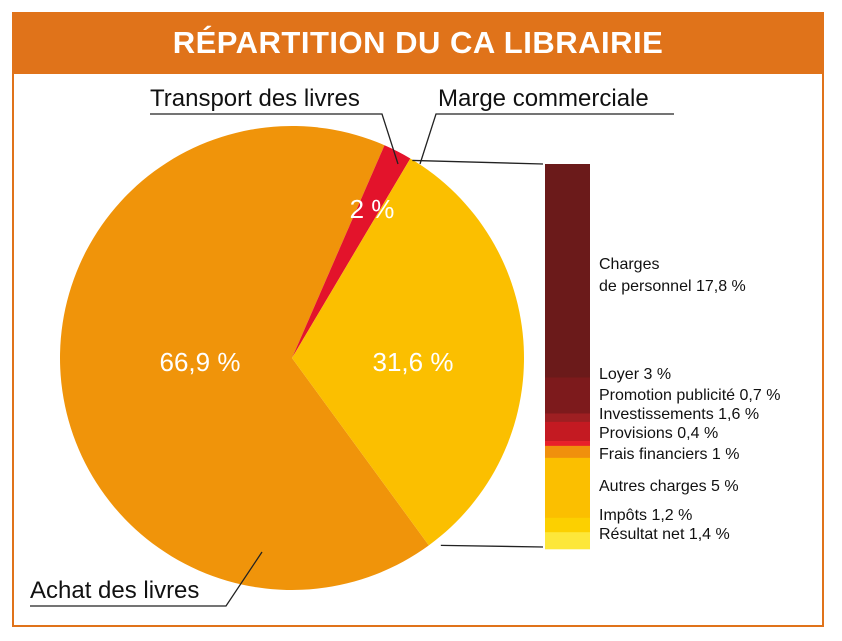 This screenshot has width=842, height=641. I want to click on stack-label-charges: Charges de personnel 17,8 %, so click(672, 275).